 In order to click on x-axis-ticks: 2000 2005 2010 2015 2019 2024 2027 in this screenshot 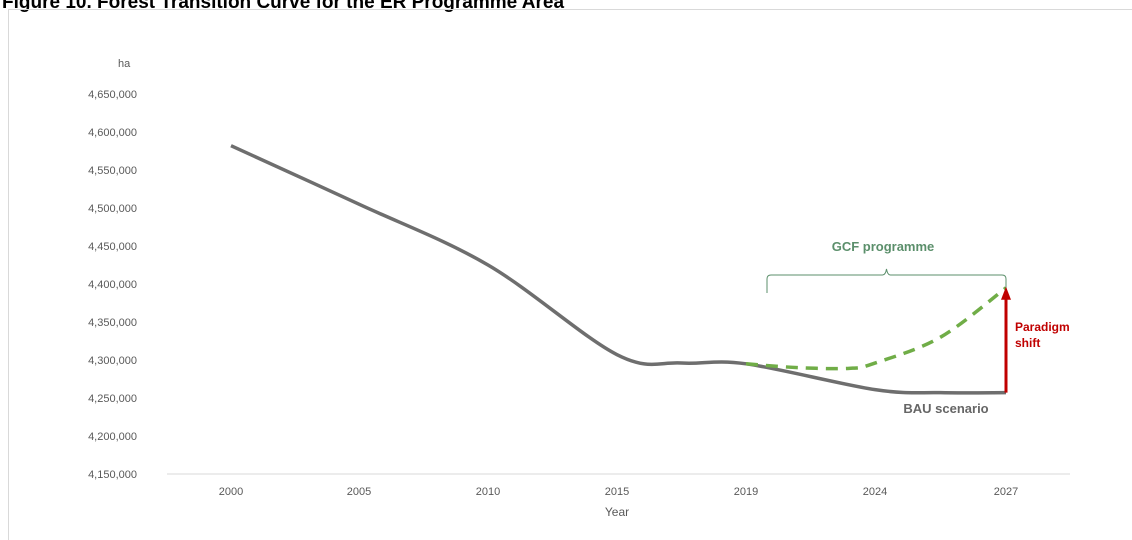, I will do `click(618, 492)`.